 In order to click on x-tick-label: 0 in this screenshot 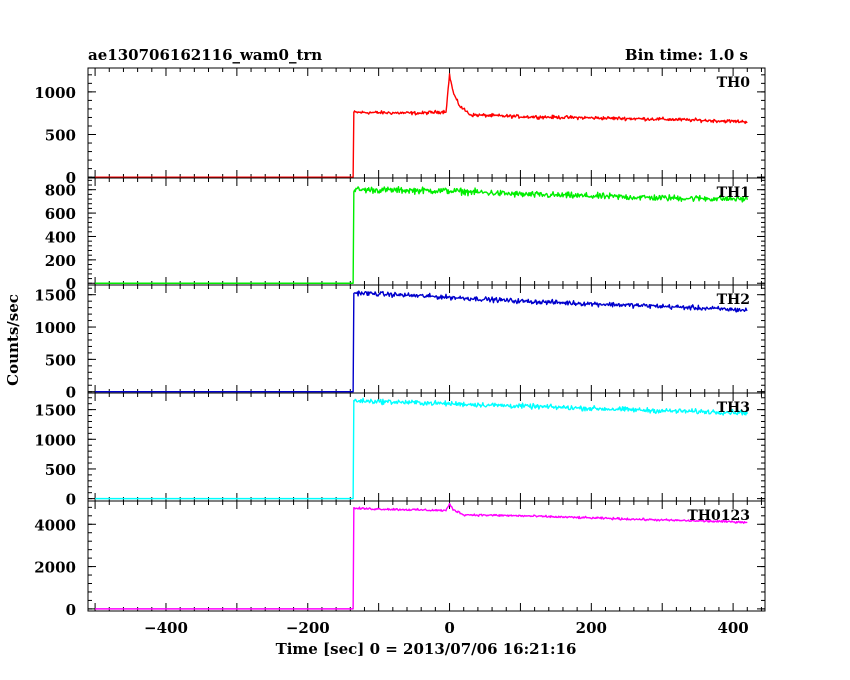, I will do `click(449, 628)`.